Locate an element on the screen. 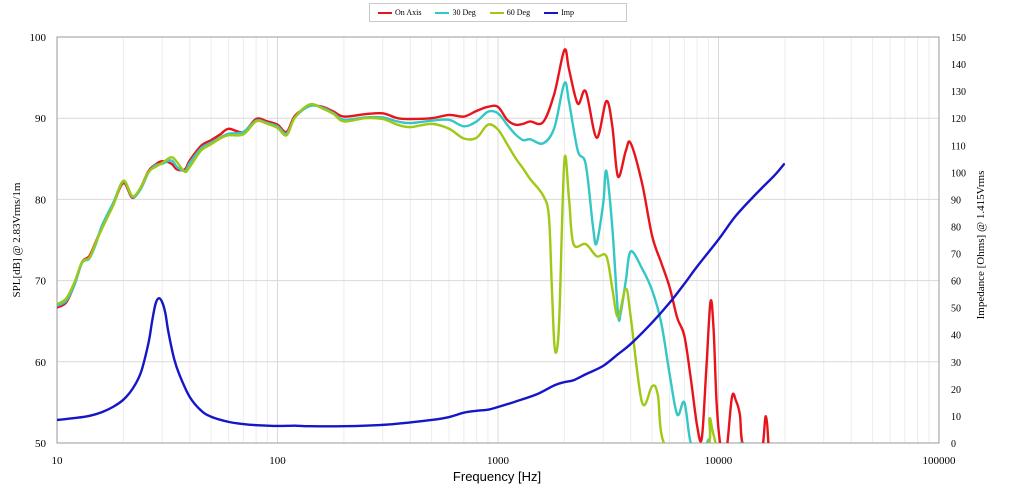 The image size is (1012, 491). y-right-tick-label: 80 is located at coordinates (956, 227).